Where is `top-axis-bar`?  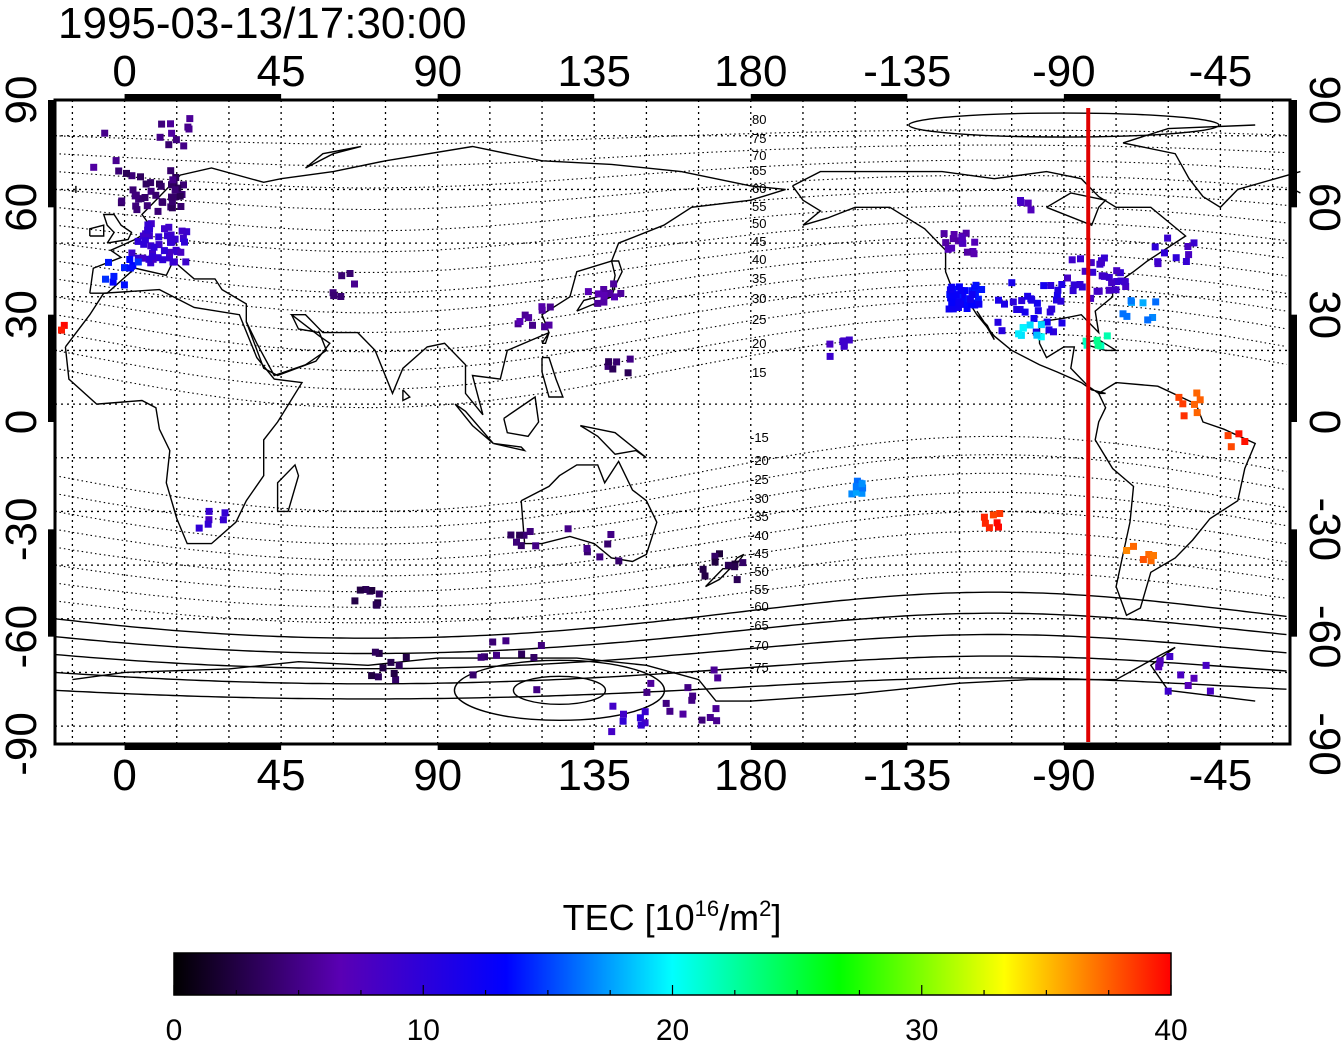 top-axis-bar is located at coordinates (829, 97).